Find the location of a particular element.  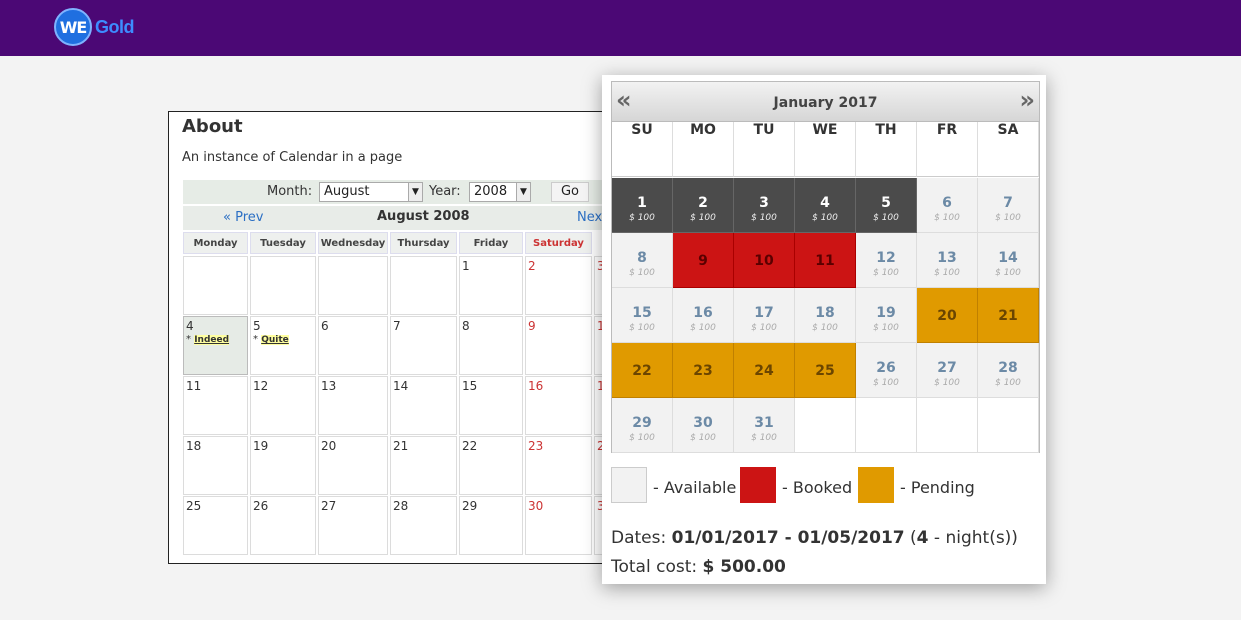

booking-day-pending: 20 is located at coordinates (947, 315).